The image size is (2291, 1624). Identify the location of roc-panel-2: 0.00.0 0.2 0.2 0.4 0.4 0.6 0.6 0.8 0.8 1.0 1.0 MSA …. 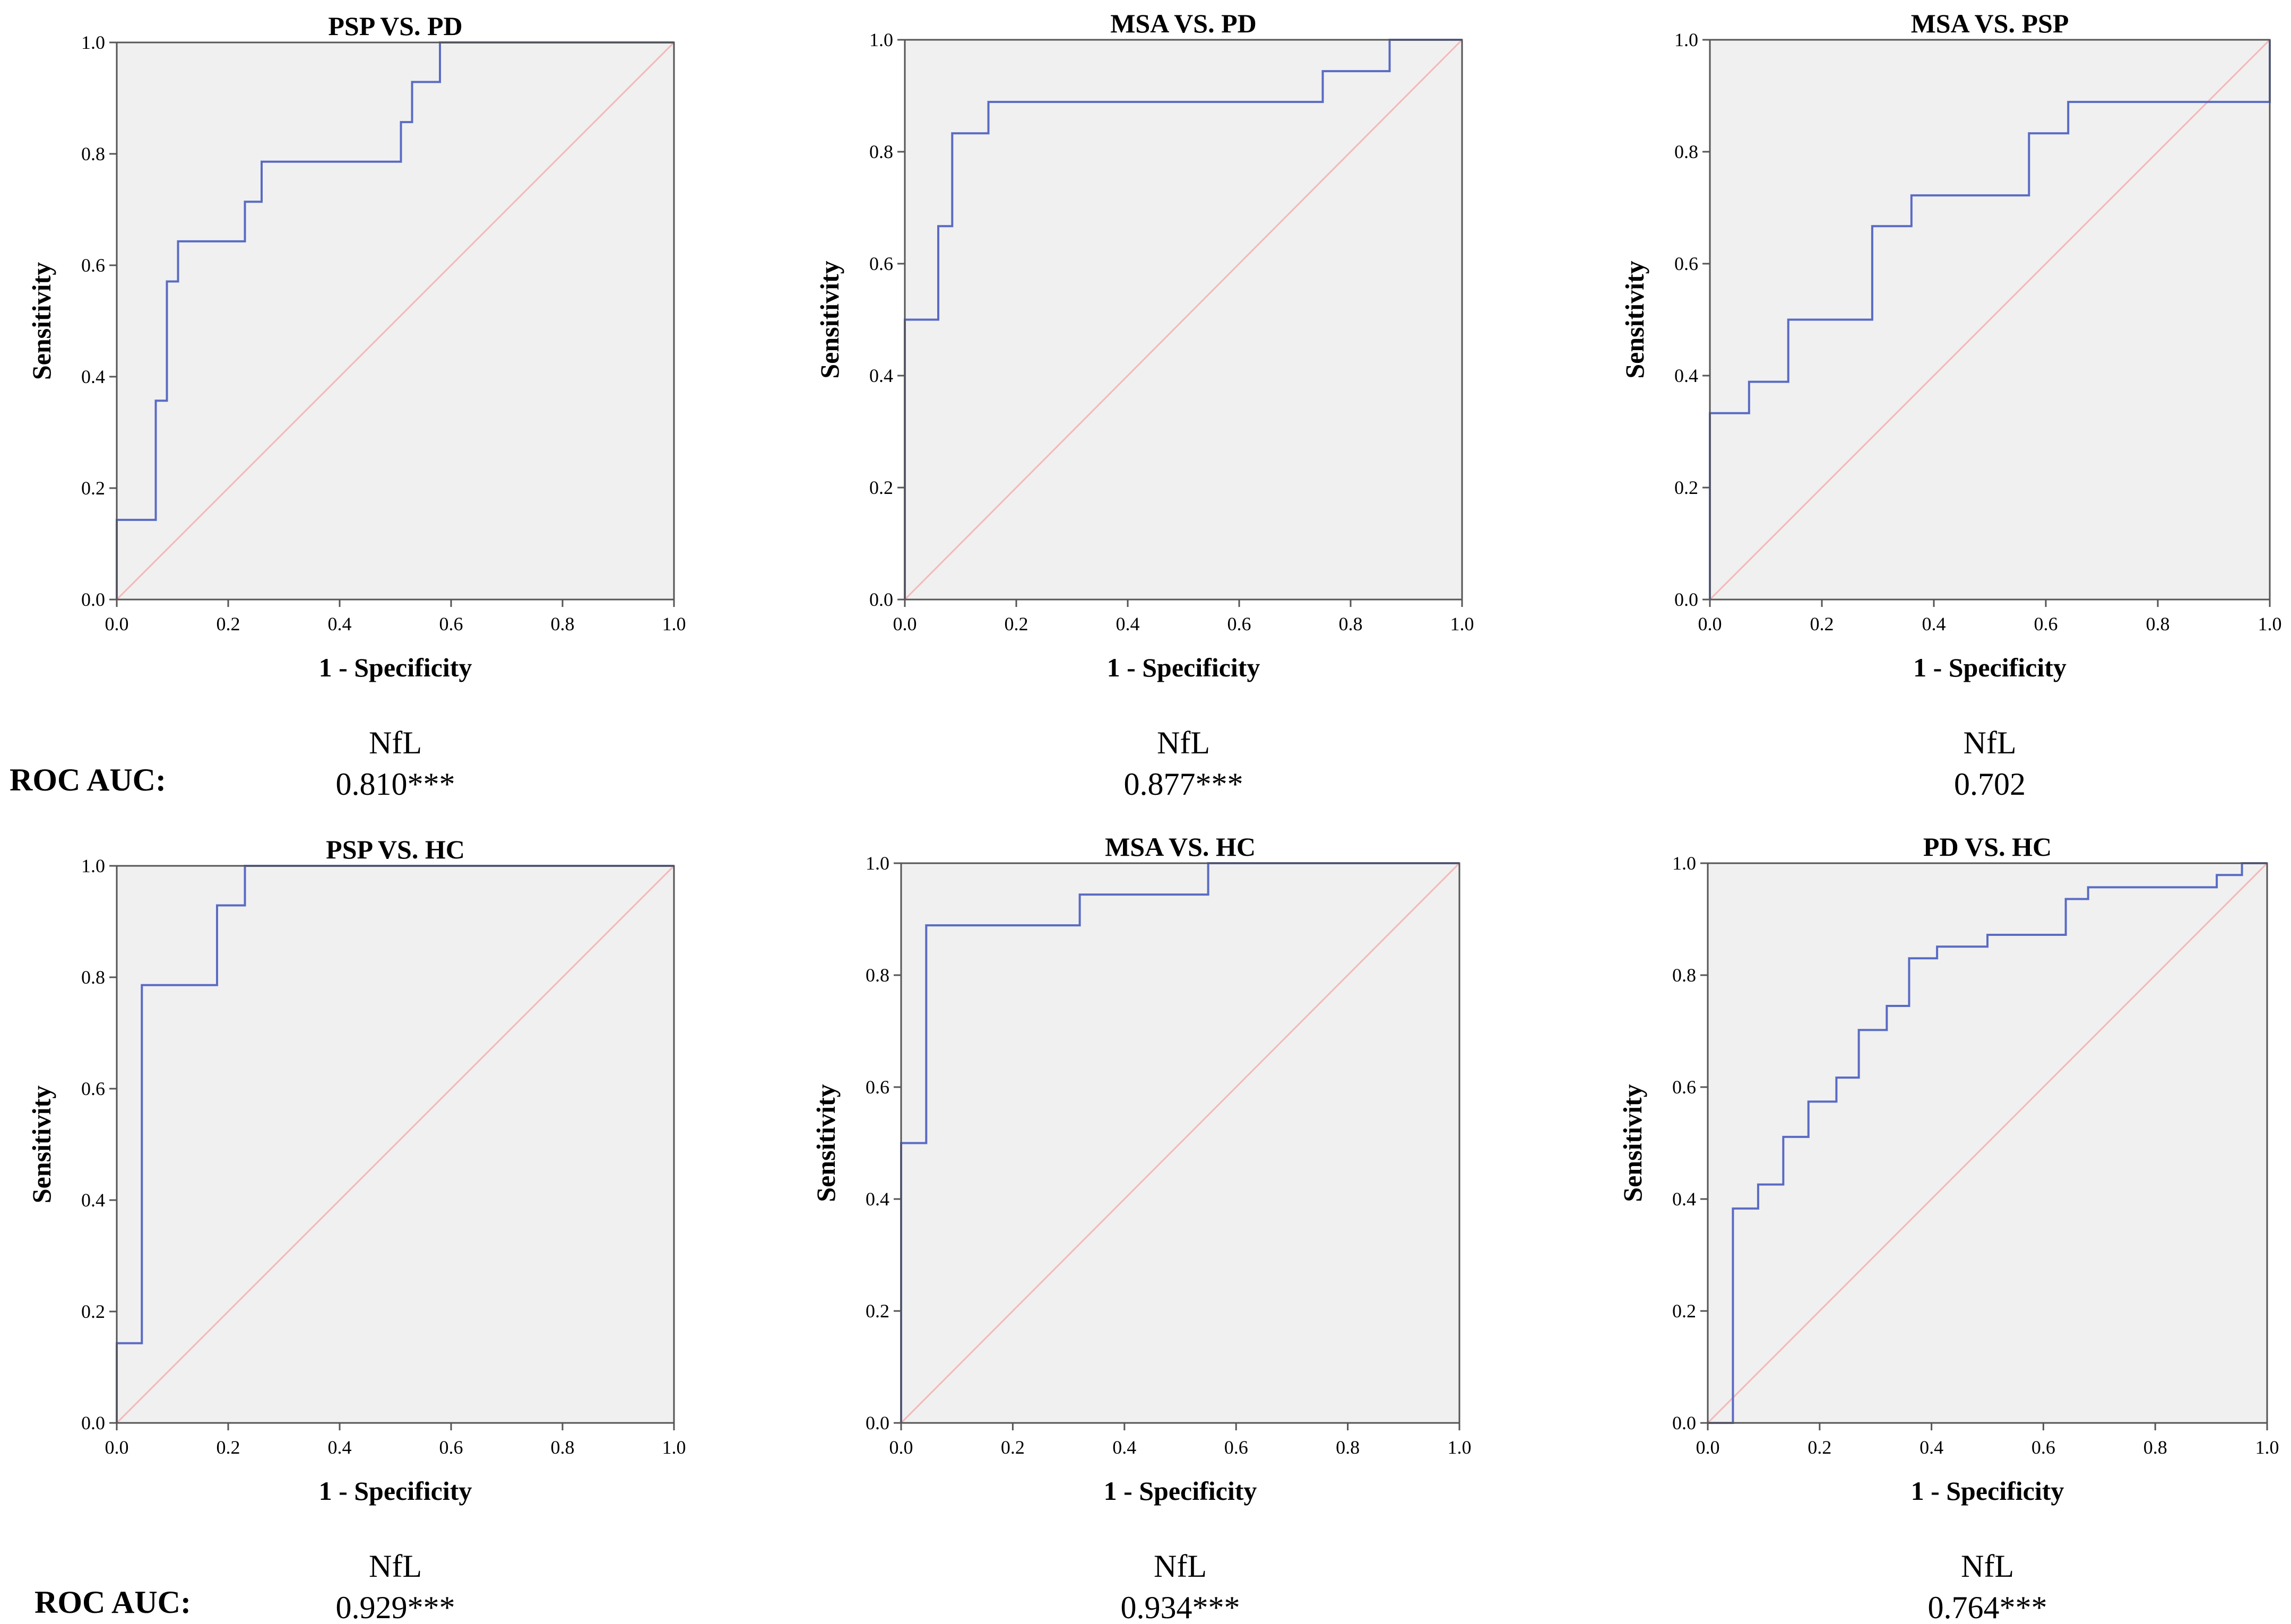
(1145, 405).